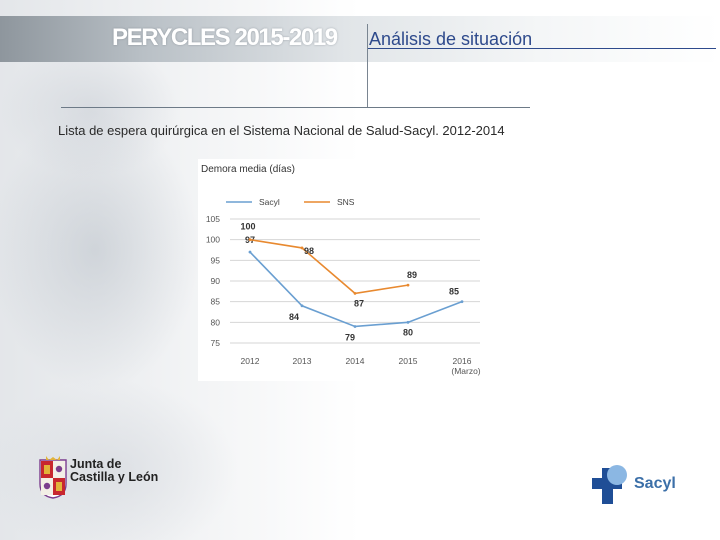 Image resolution: width=720 pixels, height=540 pixels. Describe the element at coordinates (96, 464) in the screenshot. I see `jcyl-line-1: Junta de` at that location.